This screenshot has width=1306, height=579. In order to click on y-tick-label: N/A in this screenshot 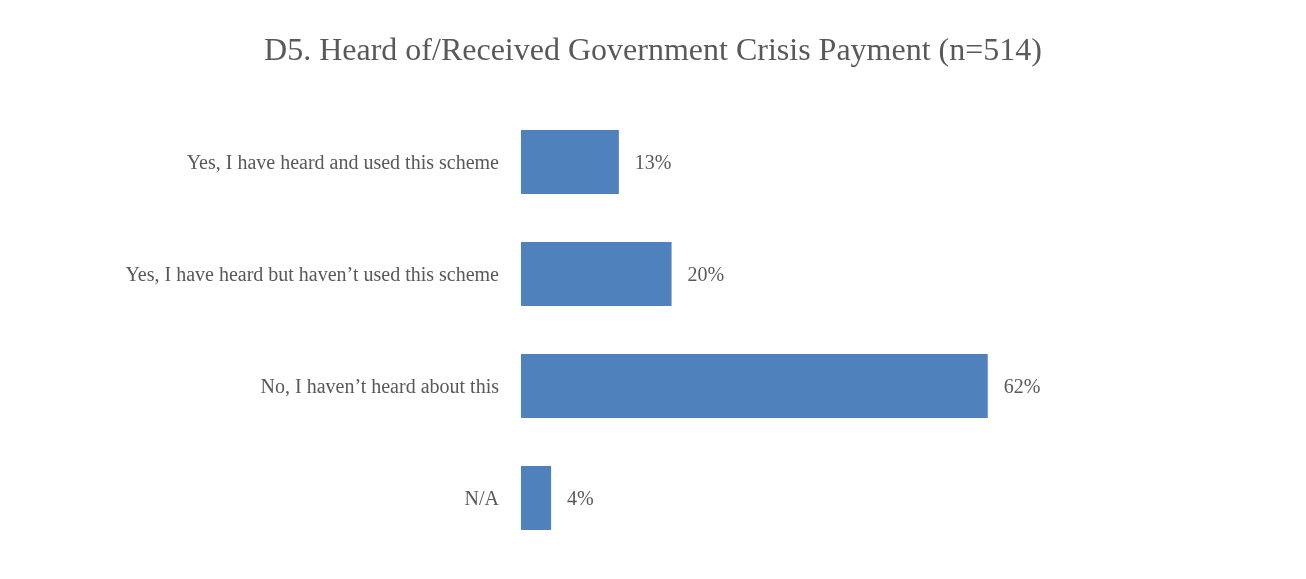, I will do `click(482, 498)`.